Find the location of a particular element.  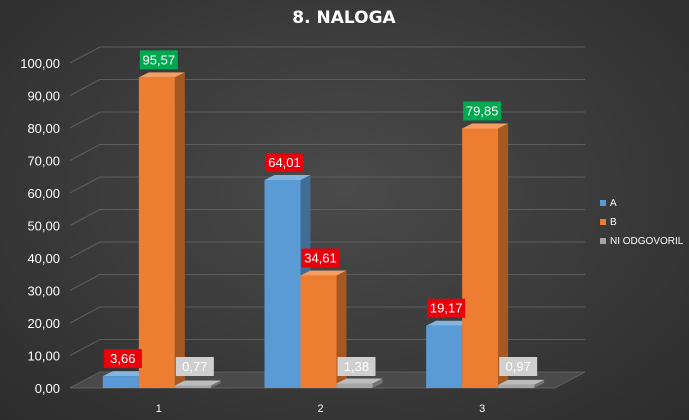

data-label: 3,66 is located at coordinates (122, 359).